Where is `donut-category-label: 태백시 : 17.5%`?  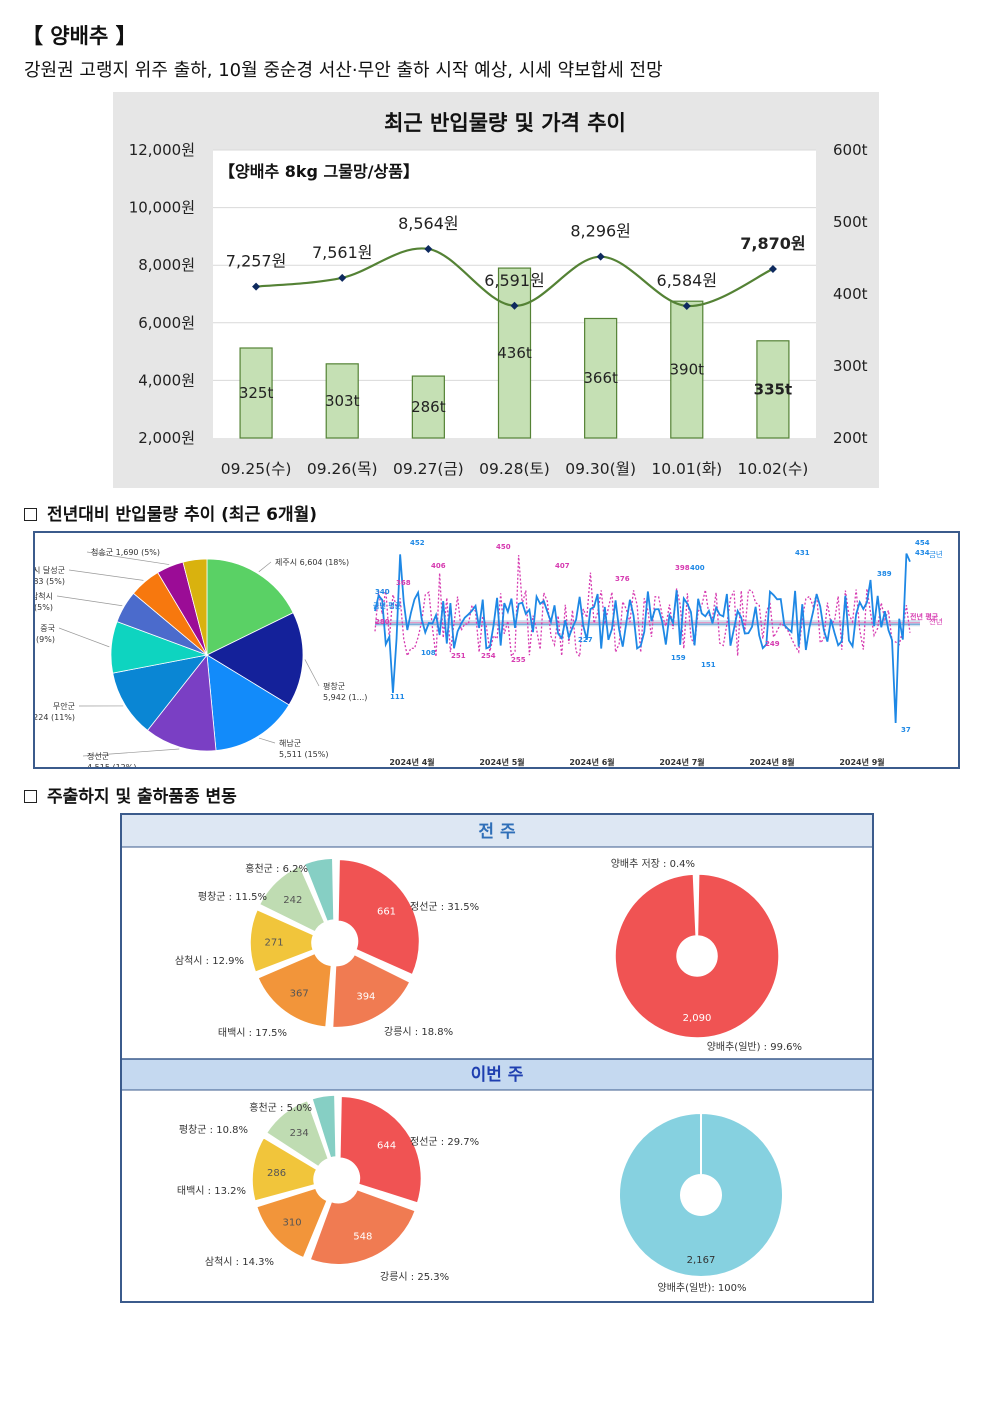 donut-category-label: 태백시 : 17.5% is located at coordinates (252, 1033).